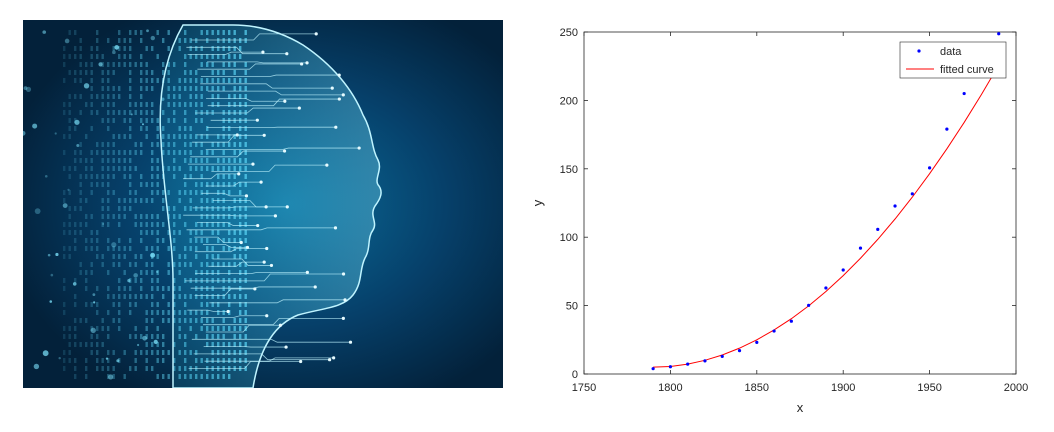 The image size is (1054, 432). I want to click on legend-fit-label: fitted curve, so click(967, 70).